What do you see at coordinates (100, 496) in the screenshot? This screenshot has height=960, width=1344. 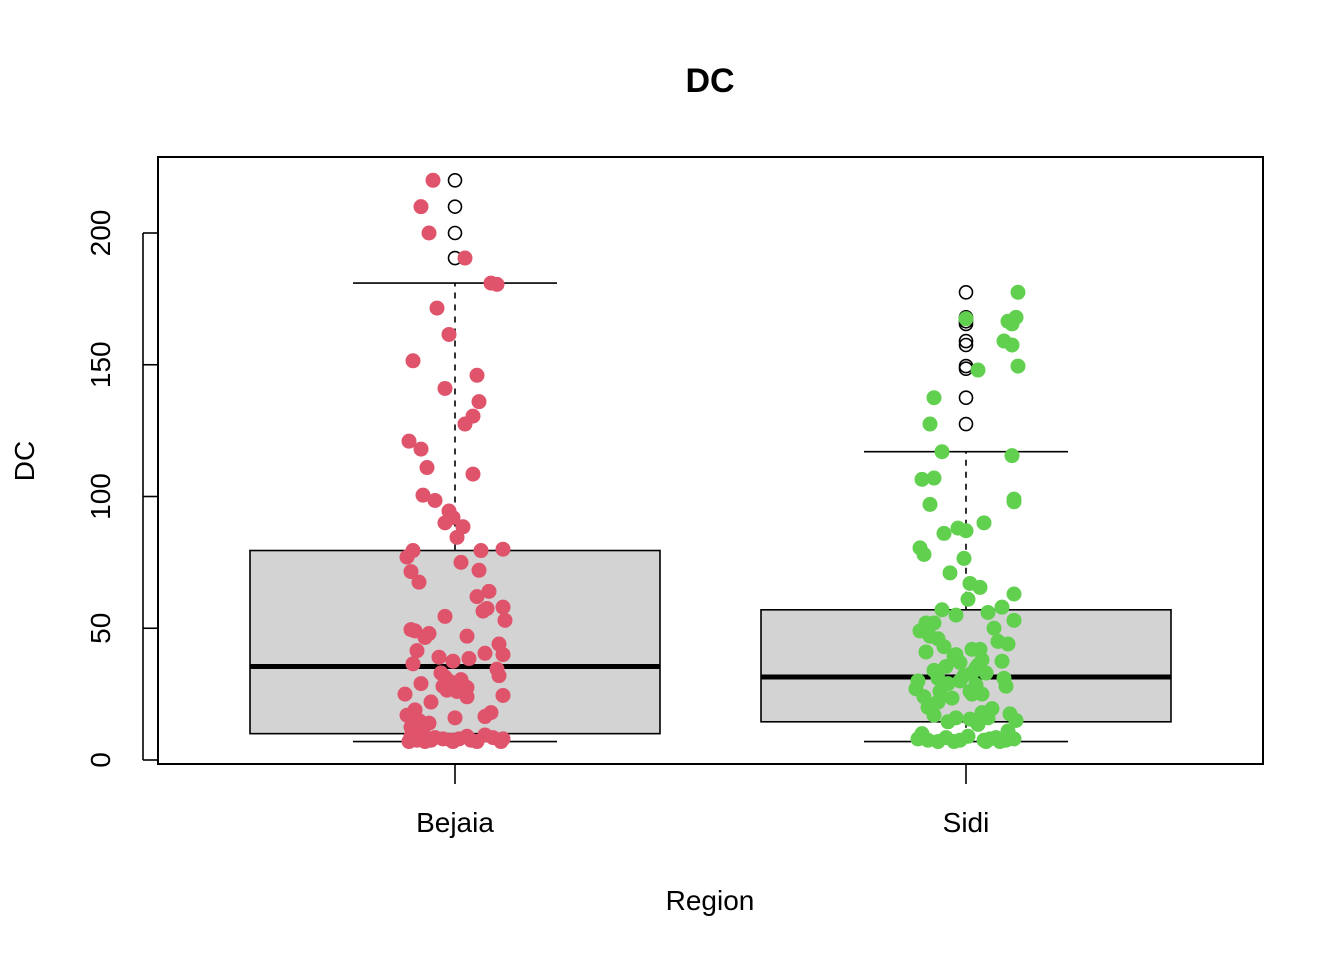 I see `y-tick-label: 100` at bounding box center [100, 496].